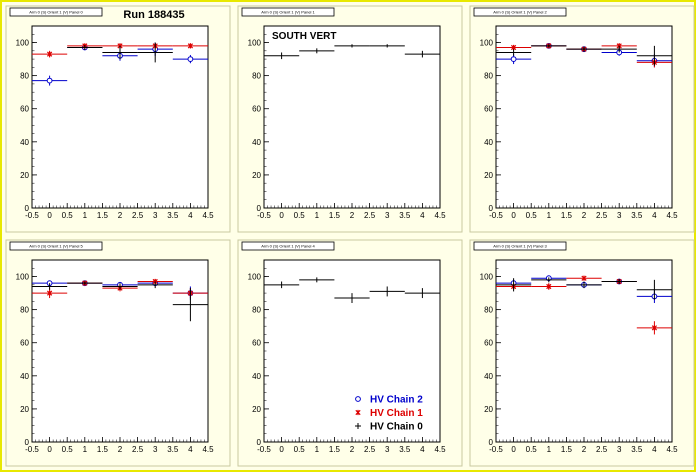 Image resolution: width=696 pixels, height=474 pixels. I want to click on panel-title-box: Arm 0 (S) Orient 1 (V) Panel 2, so click(520, 12).